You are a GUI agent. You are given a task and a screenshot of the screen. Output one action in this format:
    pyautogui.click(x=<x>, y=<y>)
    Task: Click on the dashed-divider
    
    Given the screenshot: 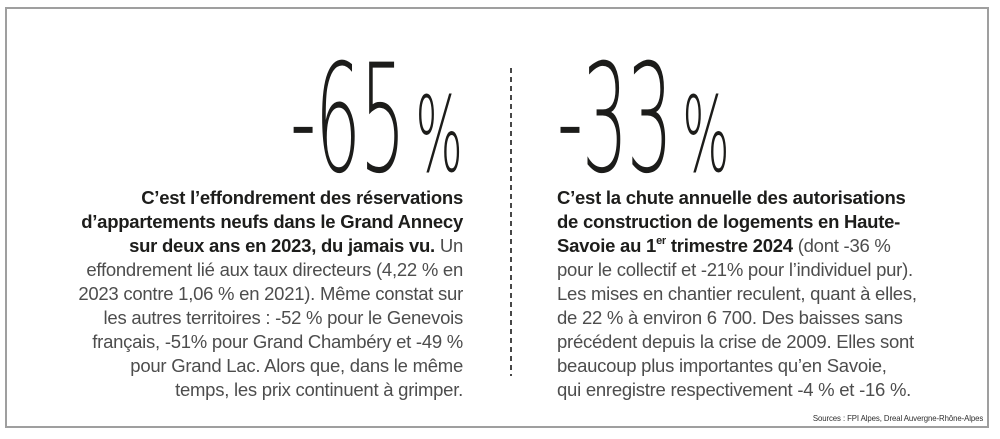 What is the action you would take?
    pyautogui.click(x=511, y=222)
    